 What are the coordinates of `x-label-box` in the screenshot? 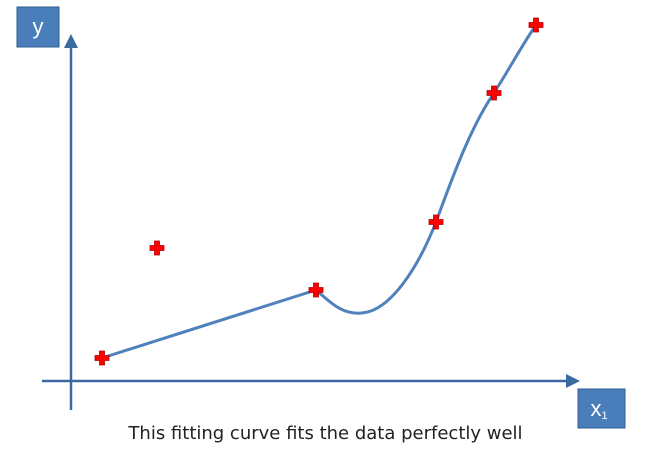 It's located at (601, 408).